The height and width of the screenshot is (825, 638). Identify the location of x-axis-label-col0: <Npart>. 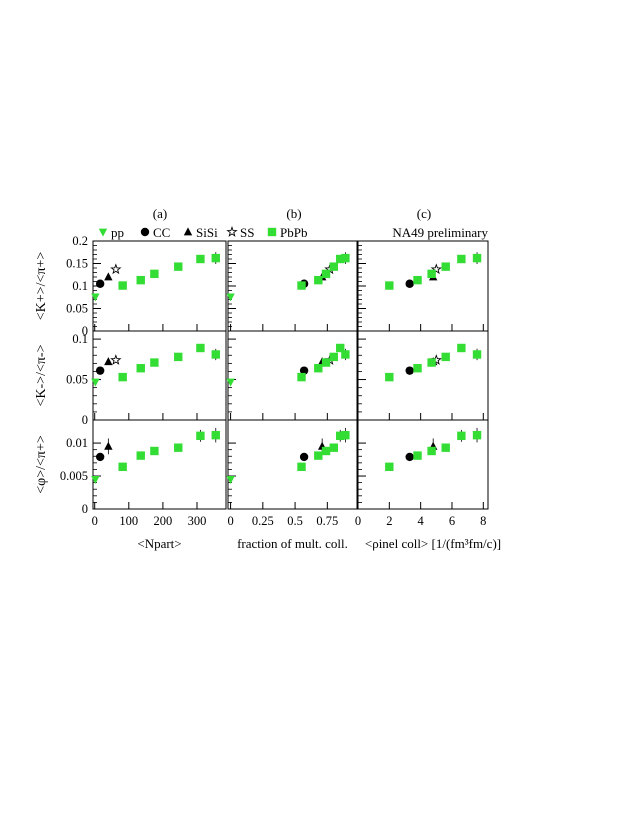
(159, 543).